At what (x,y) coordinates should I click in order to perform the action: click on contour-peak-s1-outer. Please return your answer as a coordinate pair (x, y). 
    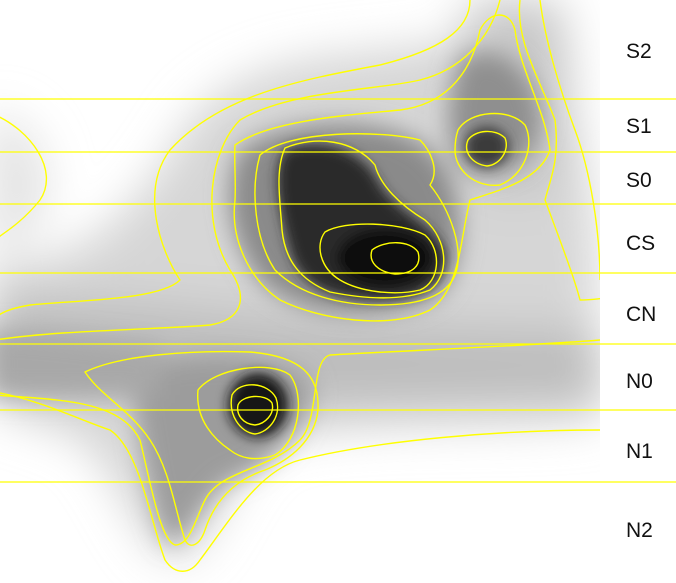
    Looking at the image, I should click on (492, 149).